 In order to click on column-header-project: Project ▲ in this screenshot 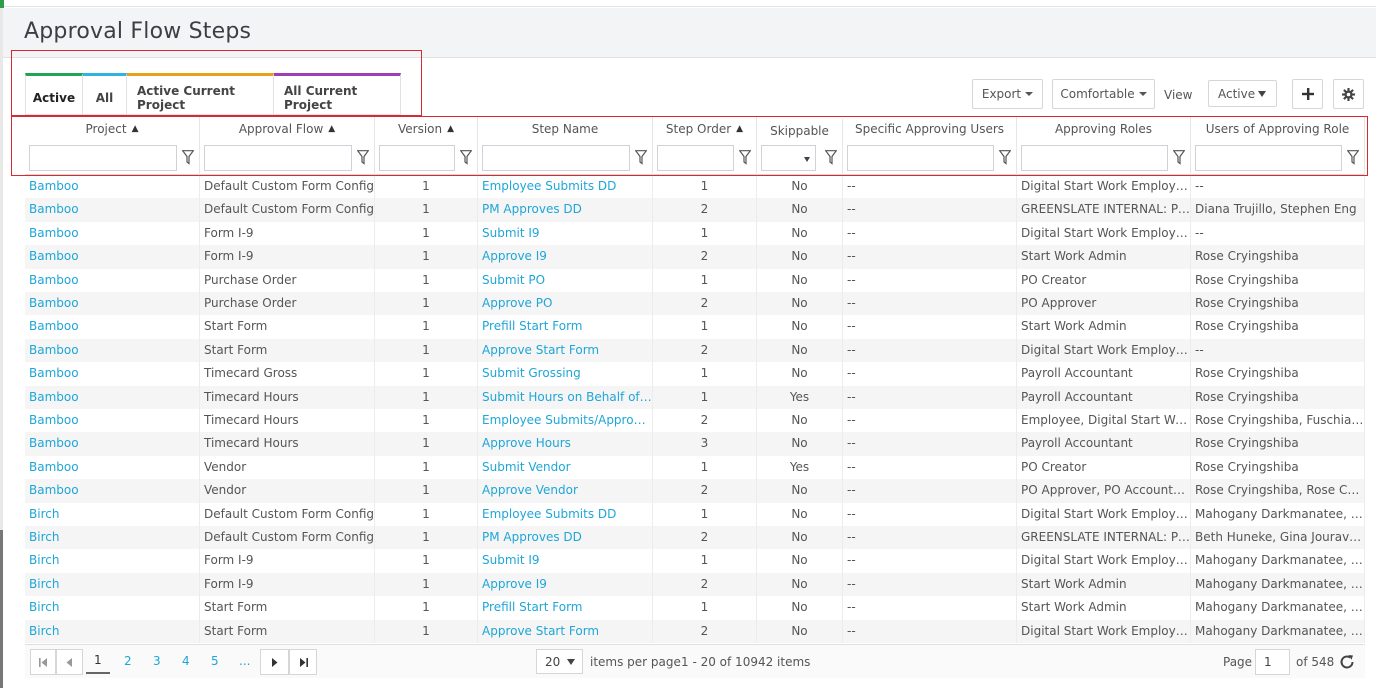, I will do `click(112, 129)`.